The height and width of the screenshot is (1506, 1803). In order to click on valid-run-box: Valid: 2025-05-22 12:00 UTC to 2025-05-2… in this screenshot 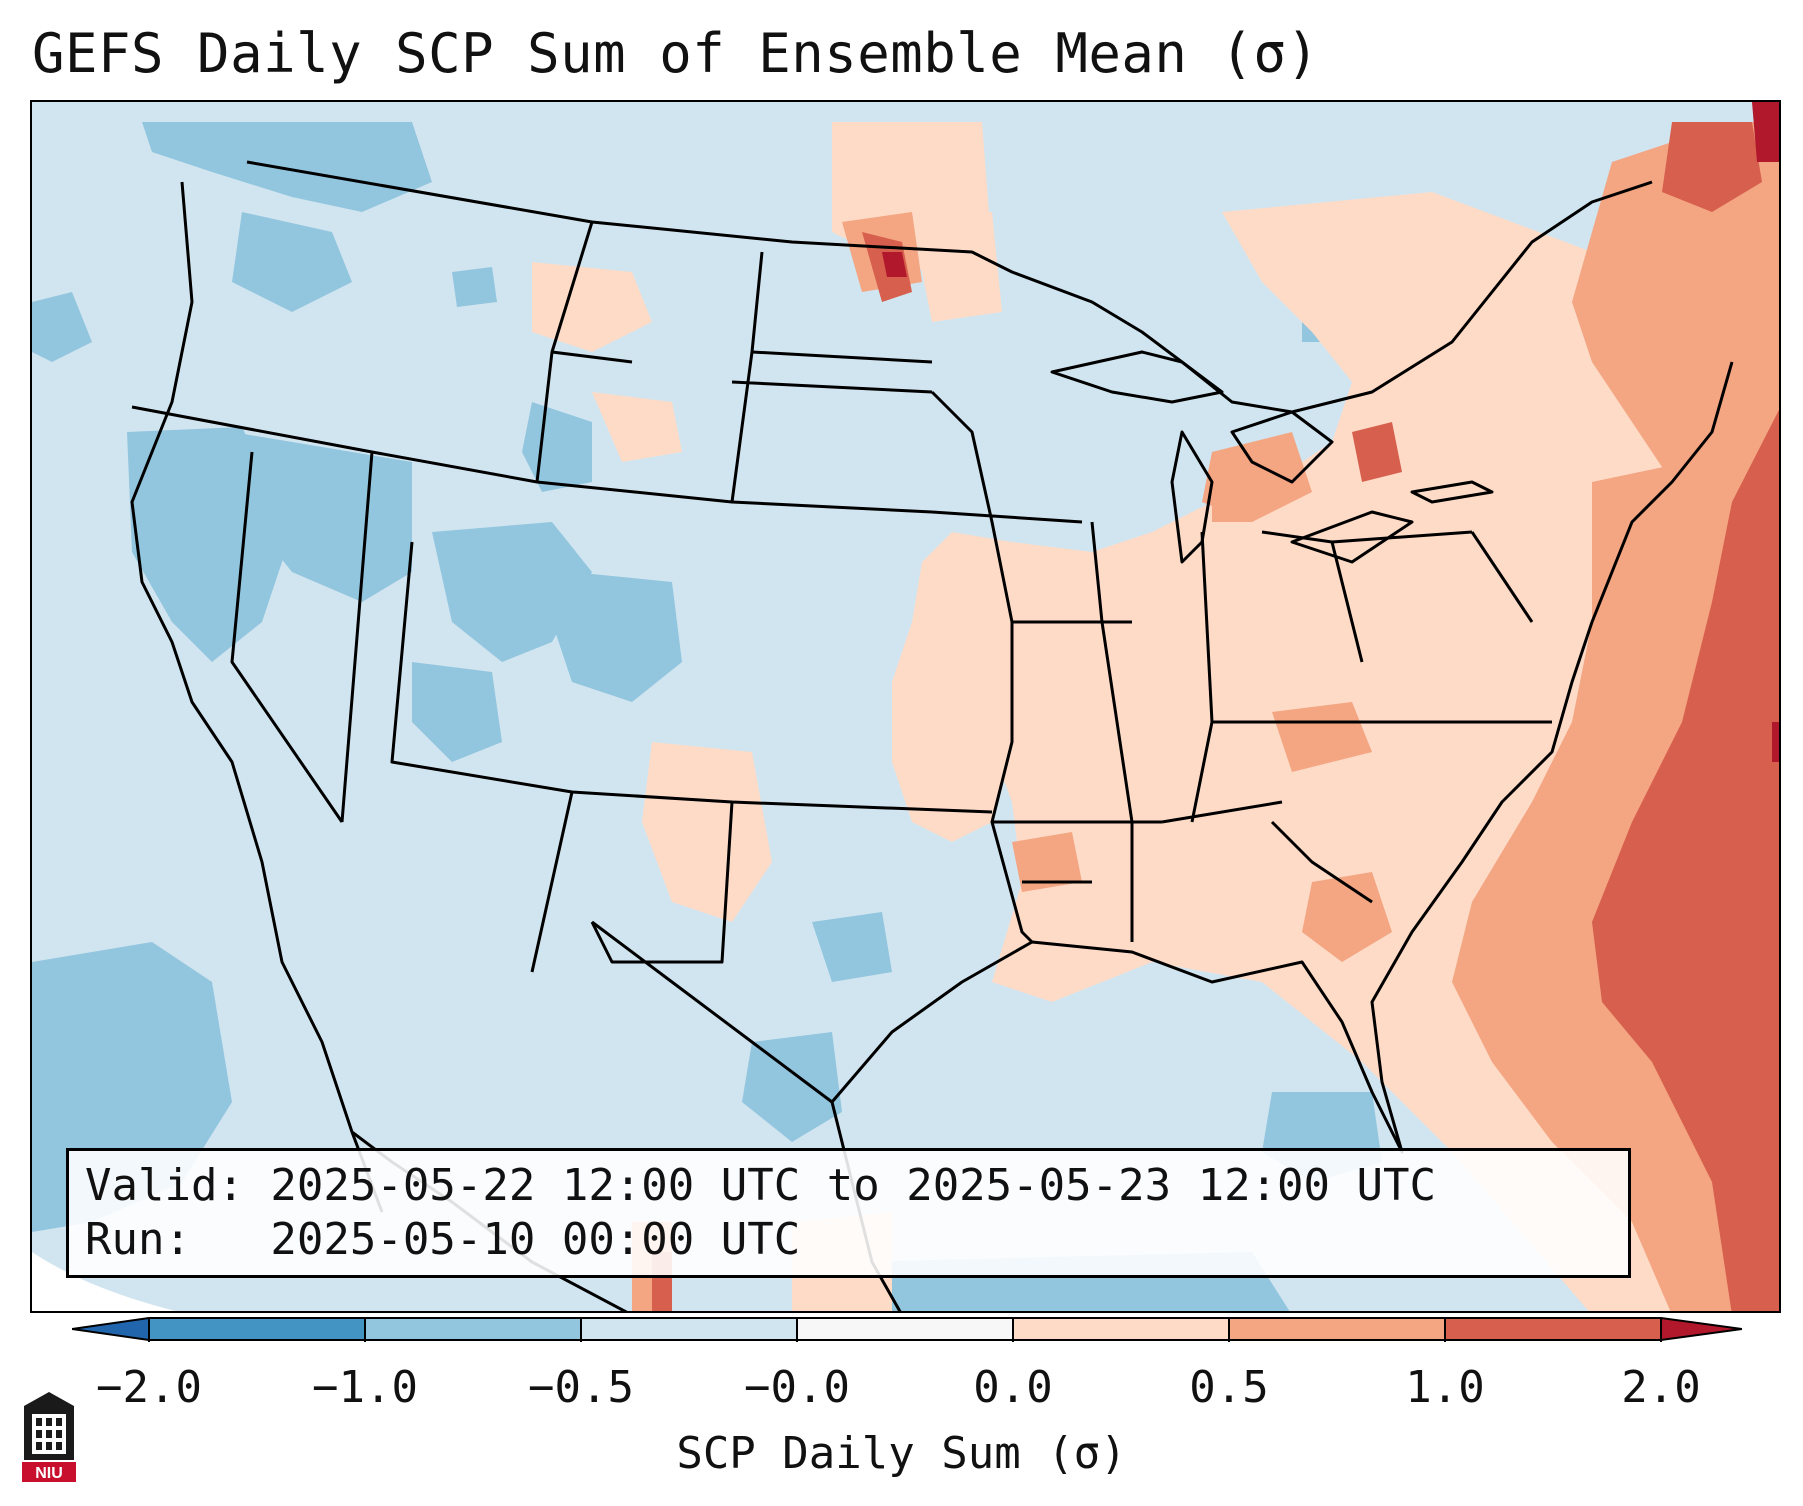, I will do `click(848, 1213)`.